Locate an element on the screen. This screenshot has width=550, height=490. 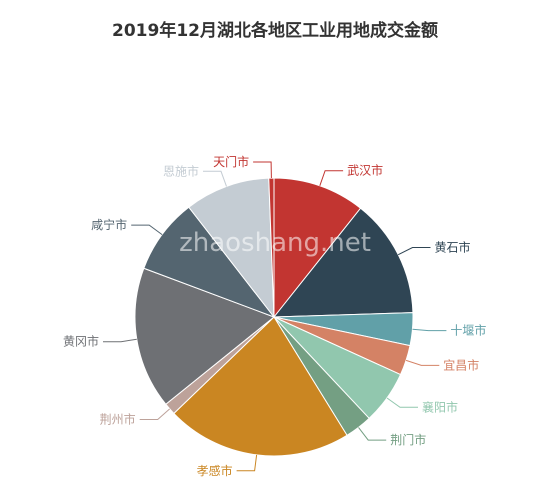
slice-label-7: 荆州市 is located at coordinates (118, 419).